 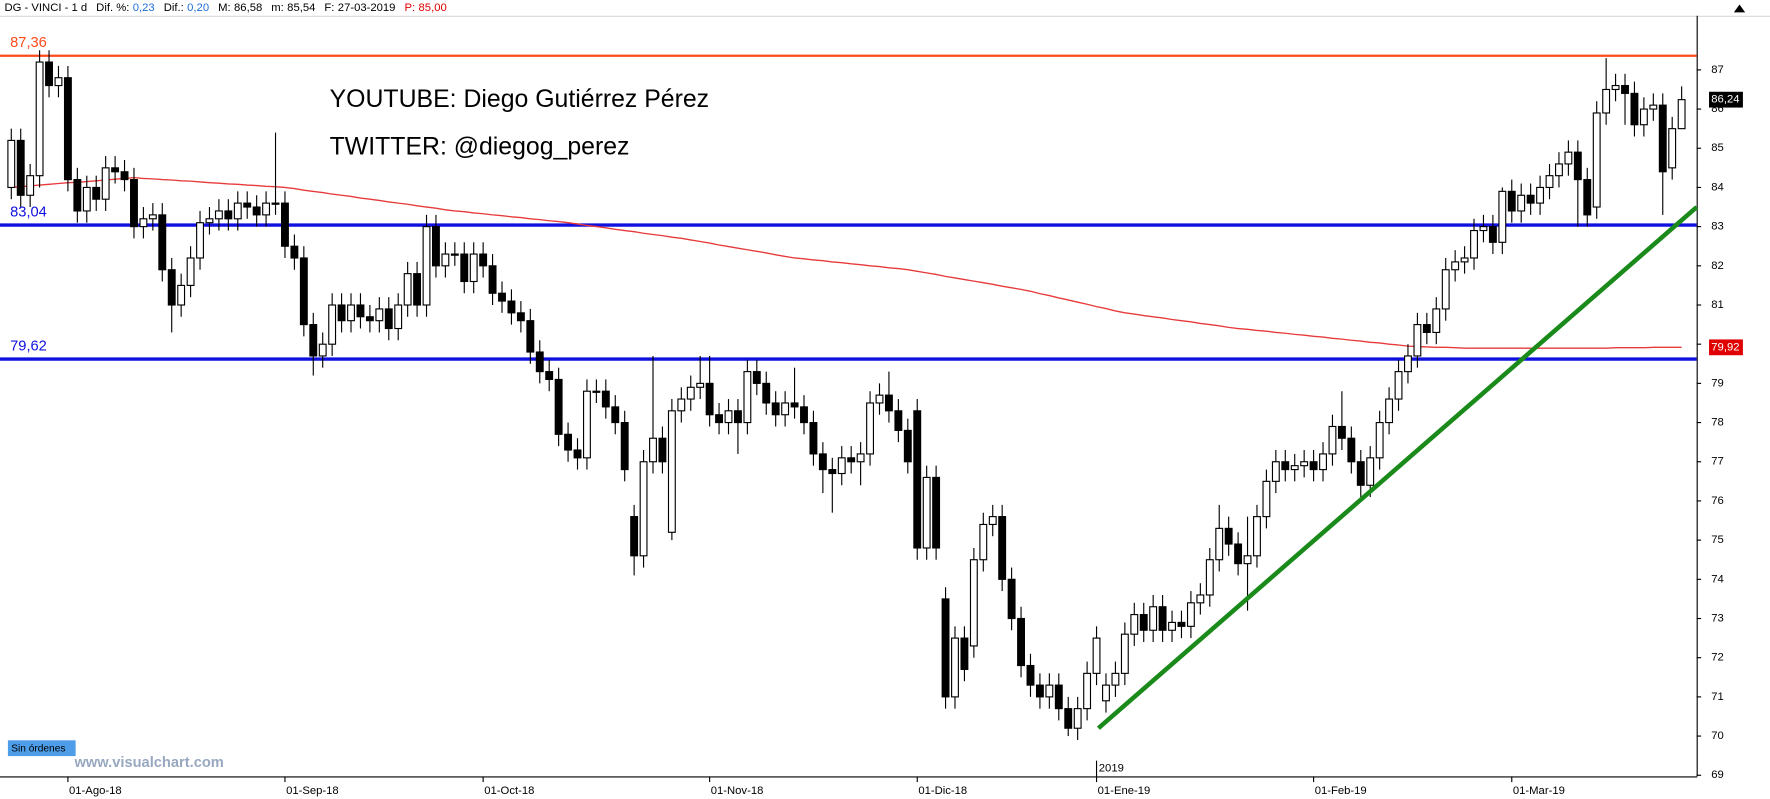 I want to click on header-value: 0,23, so click(x=144, y=8).